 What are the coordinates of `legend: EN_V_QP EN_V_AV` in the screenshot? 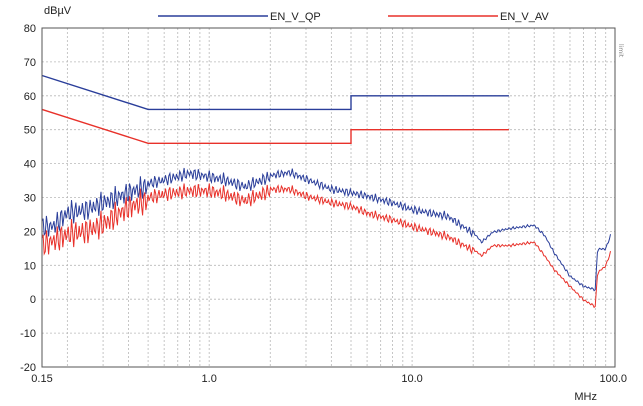 It's located at (353, 17).